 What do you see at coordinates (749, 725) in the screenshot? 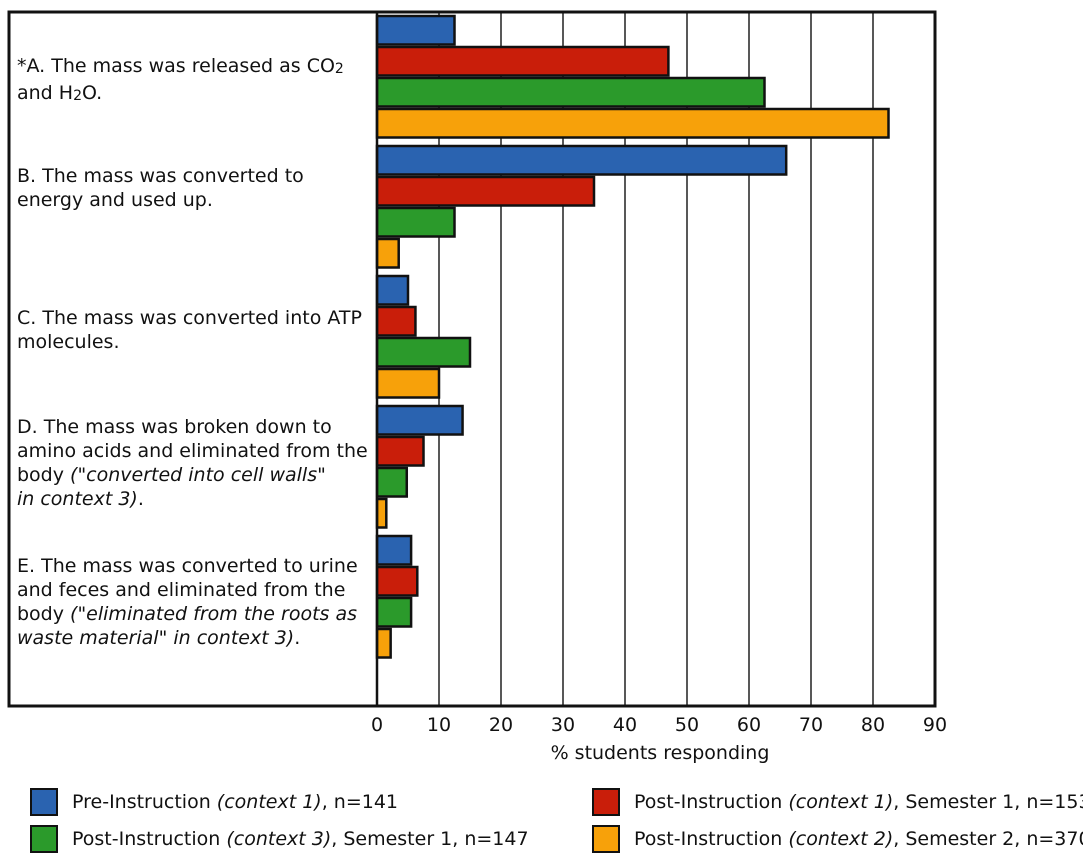
I see `x-tick-label: 60` at bounding box center [749, 725].